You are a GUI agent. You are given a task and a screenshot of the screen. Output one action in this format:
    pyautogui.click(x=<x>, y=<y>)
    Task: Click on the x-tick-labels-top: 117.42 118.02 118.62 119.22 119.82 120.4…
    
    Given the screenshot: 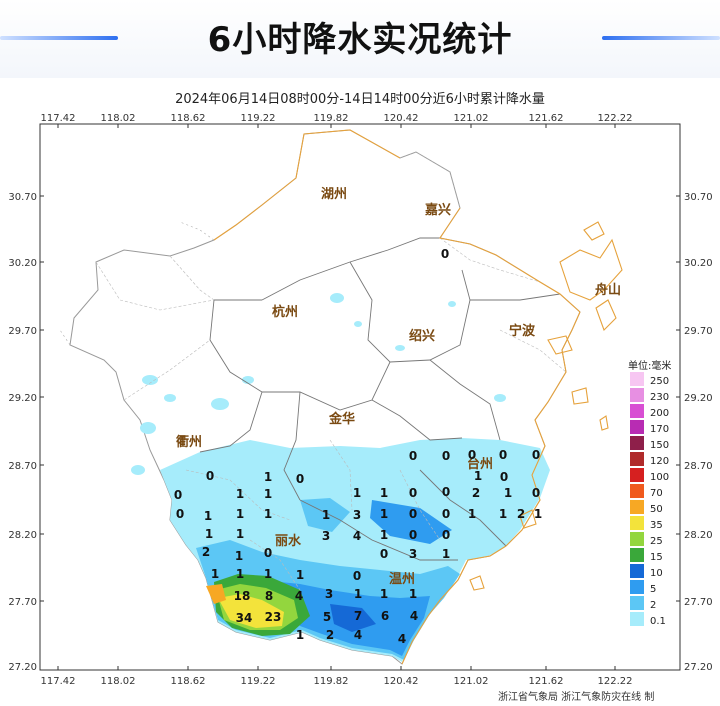 What is the action you would take?
    pyautogui.click(x=337, y=118)
    